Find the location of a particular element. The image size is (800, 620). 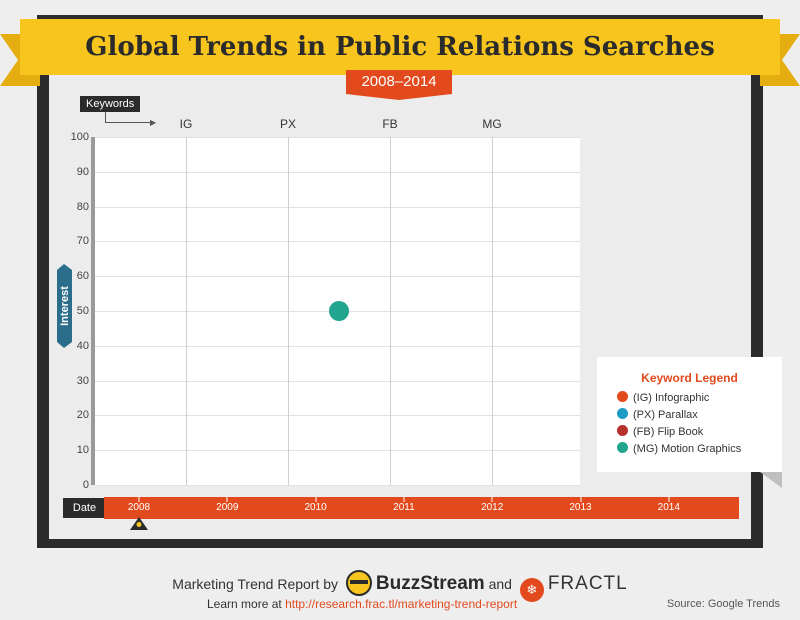

y-tick-label: 70 is located at coordinates (82, 241).